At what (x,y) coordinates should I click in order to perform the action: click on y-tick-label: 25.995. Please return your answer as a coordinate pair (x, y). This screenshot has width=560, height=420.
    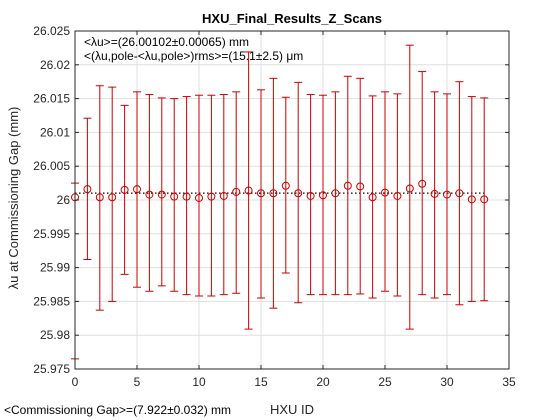
    Looking at the image, I should click on (51, 234).